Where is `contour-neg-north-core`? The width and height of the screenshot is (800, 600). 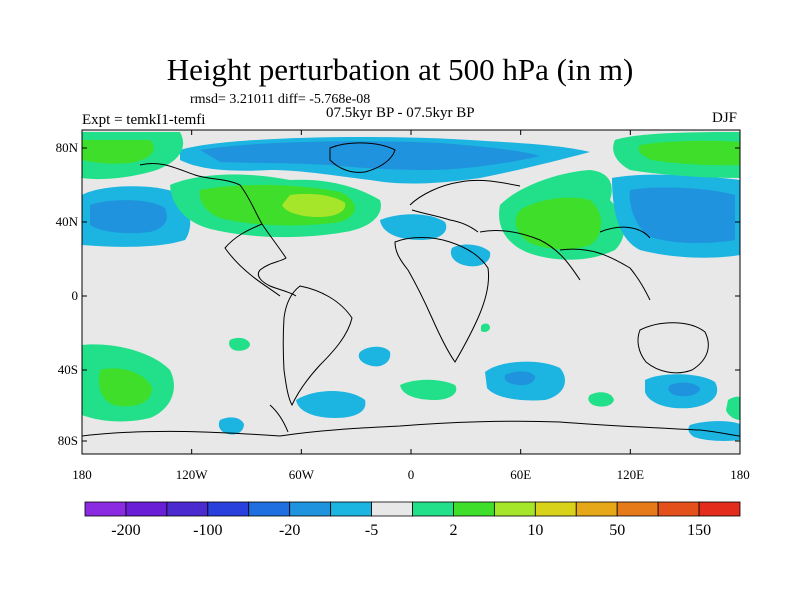 contour-neg-north-core is located at coordinates (370, 155).